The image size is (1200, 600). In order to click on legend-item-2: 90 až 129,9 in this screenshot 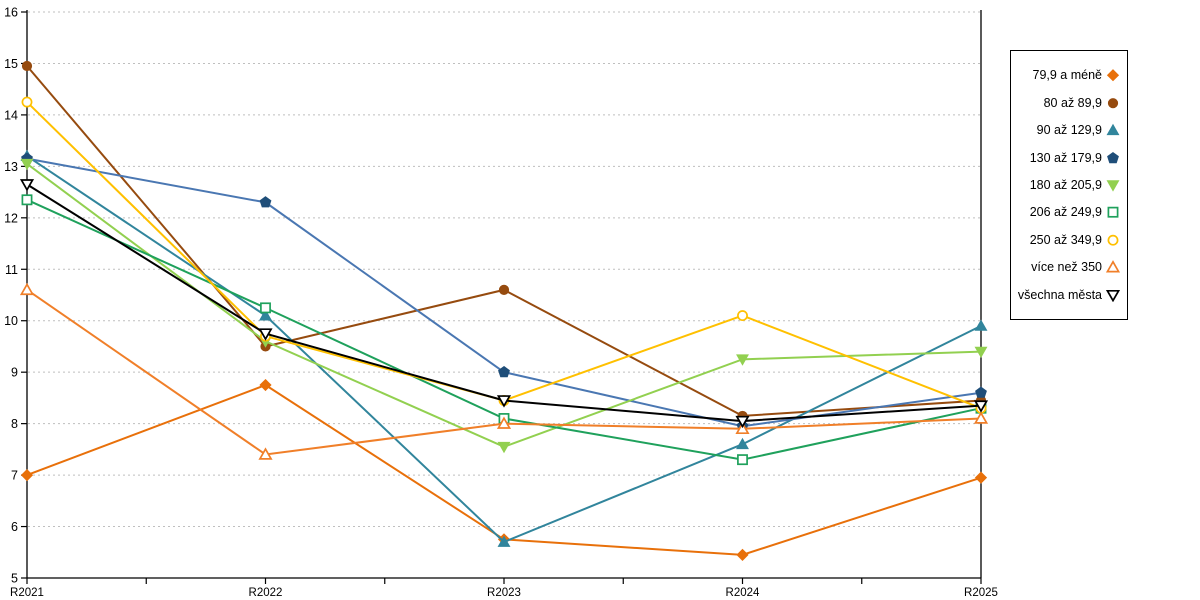, I will do `click(1067, 130)`.